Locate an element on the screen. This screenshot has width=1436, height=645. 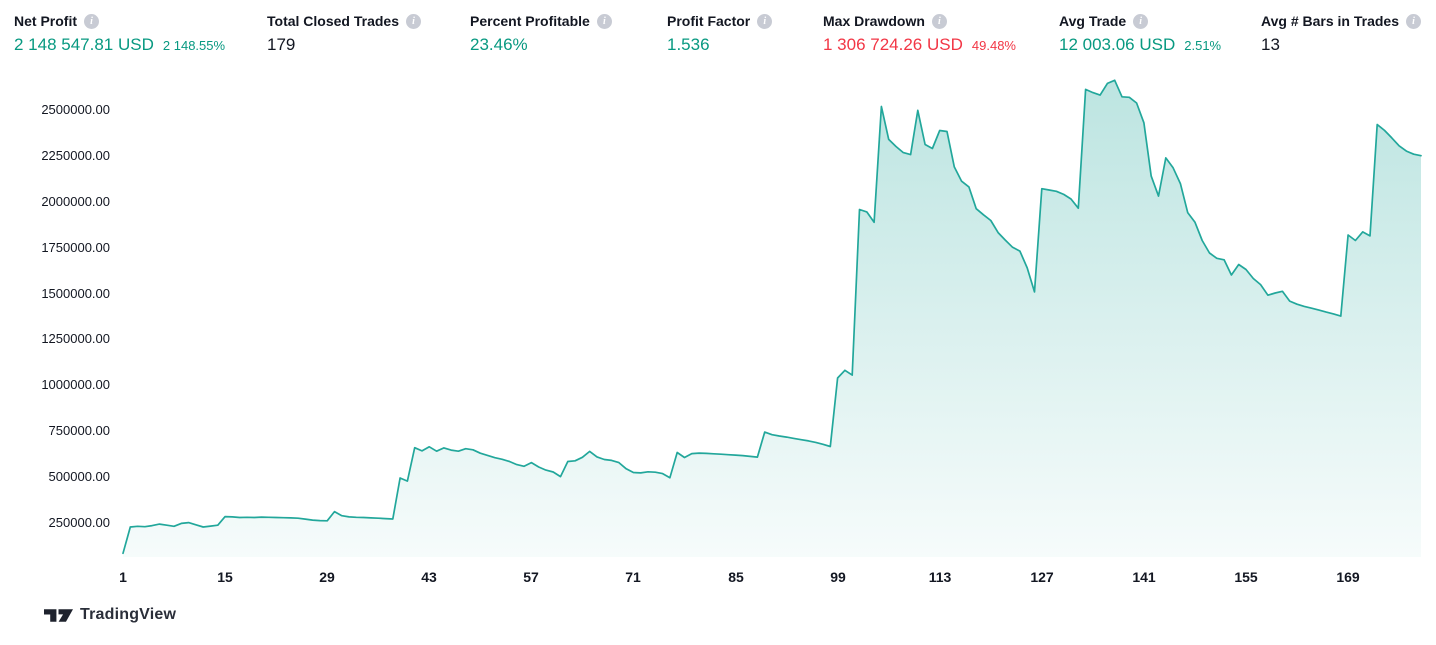
stat-avg-trade: Avg Trade i 12 003.06 USD 2.51% is located at coordinates (1140, 33).